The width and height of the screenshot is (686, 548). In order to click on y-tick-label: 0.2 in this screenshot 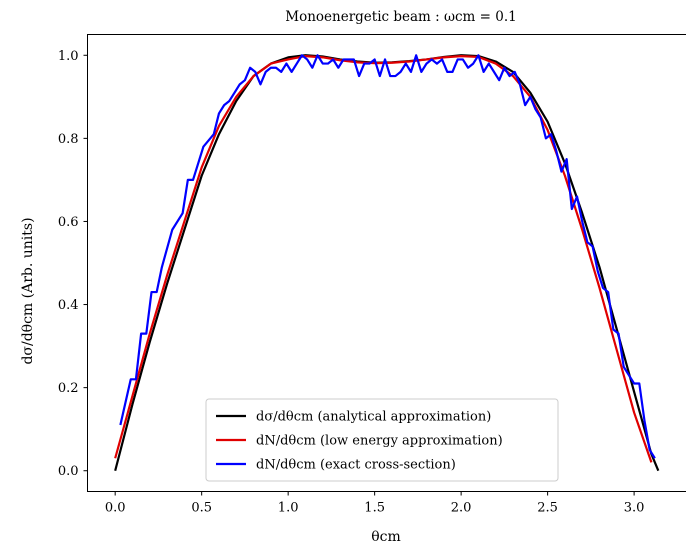, I will do `click(68, 388)`.